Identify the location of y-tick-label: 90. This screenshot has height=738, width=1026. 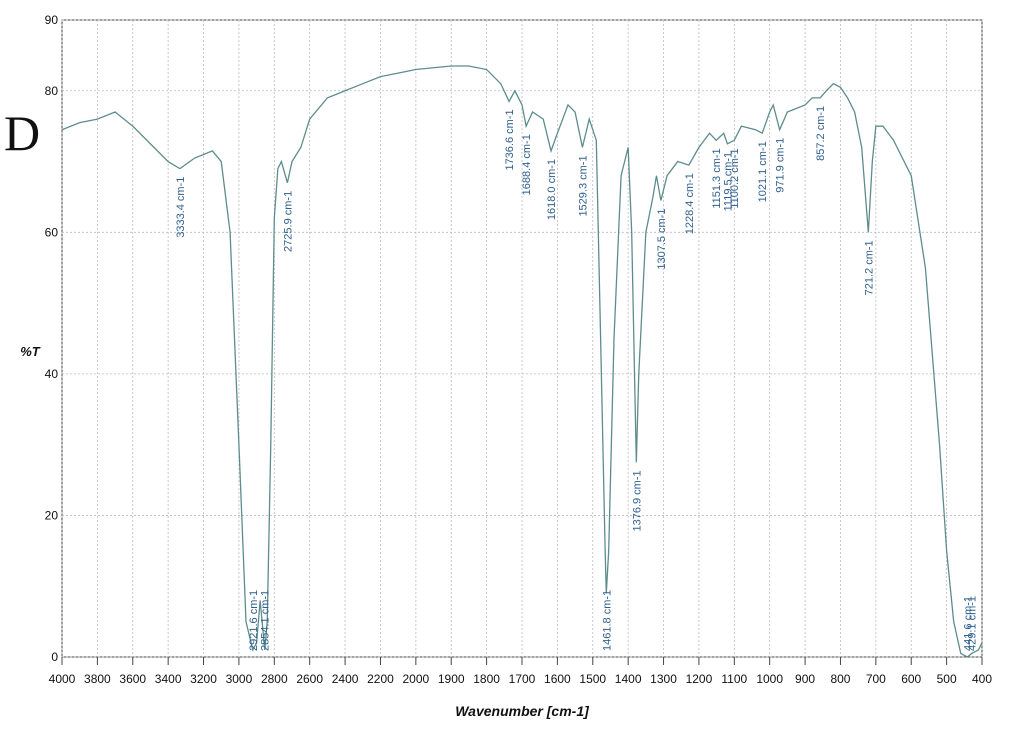
(52, 20).